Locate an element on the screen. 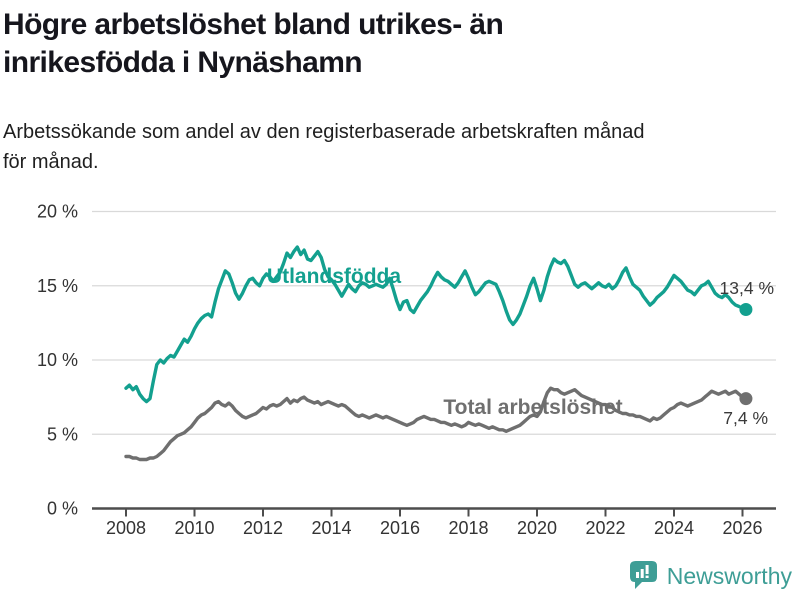 Image resolution: width=800 pixels, height=600 pixels. x-tick-label: 2018 is located at coordinates (468, 528).